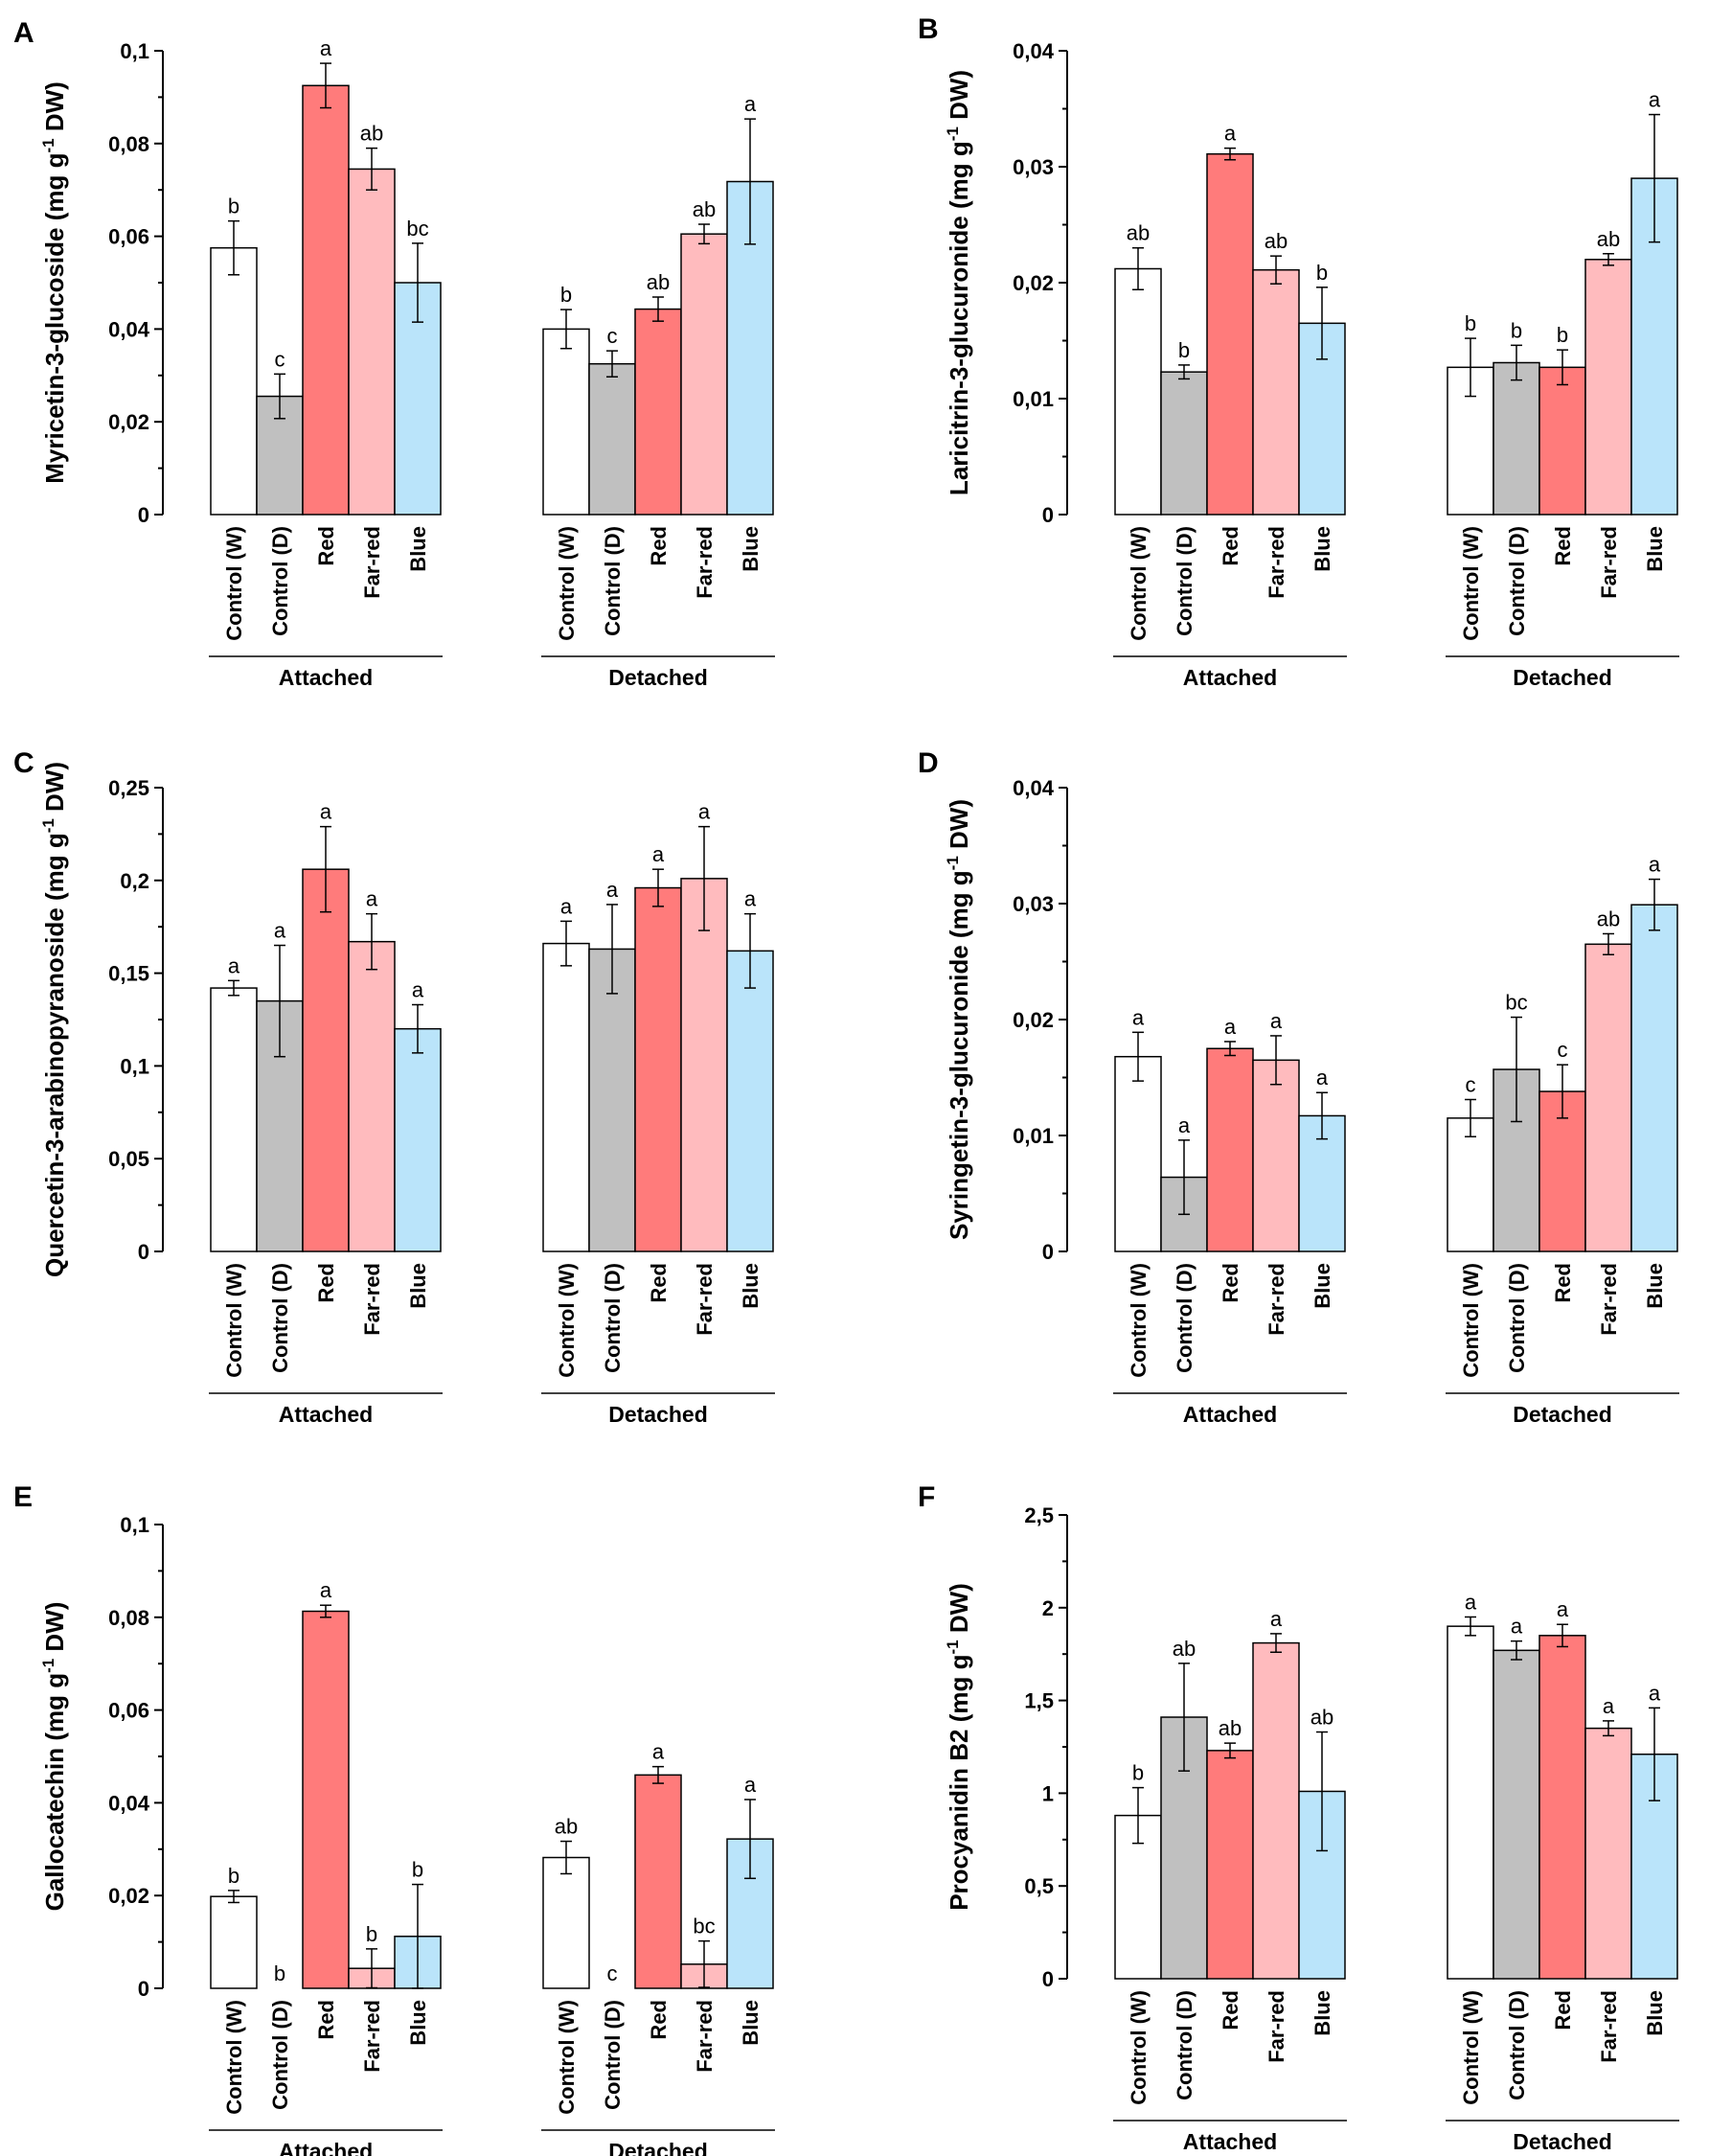  Describe the element at coordinates (958, 1019) in the screenshot. I see `y-axis-label: Syringetin-3-glucuronide (mg g-1 DW)` at that location.